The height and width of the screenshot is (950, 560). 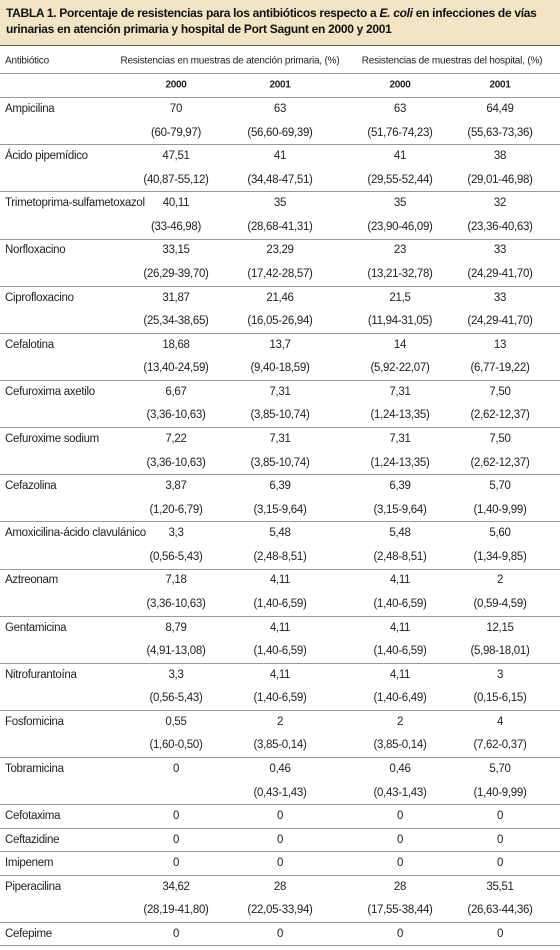 I want to click on resistance-value: 0,46, so click(x=400, y=768).